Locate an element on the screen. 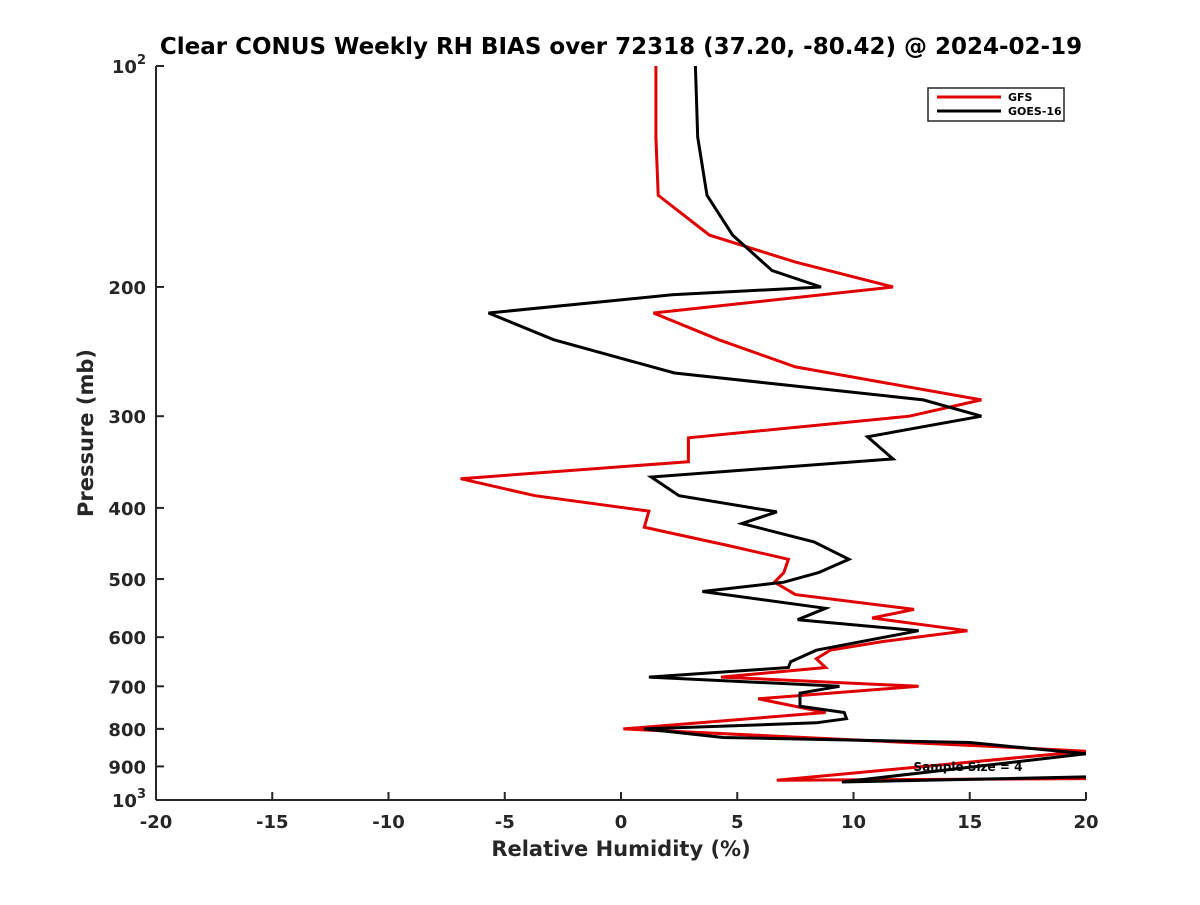  x-tick-label: -10 is located at coordinates (388, 822).